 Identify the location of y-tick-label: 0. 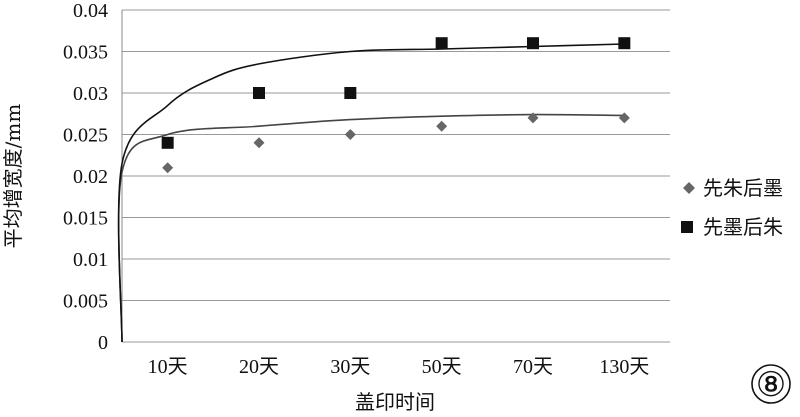
(103, 343).